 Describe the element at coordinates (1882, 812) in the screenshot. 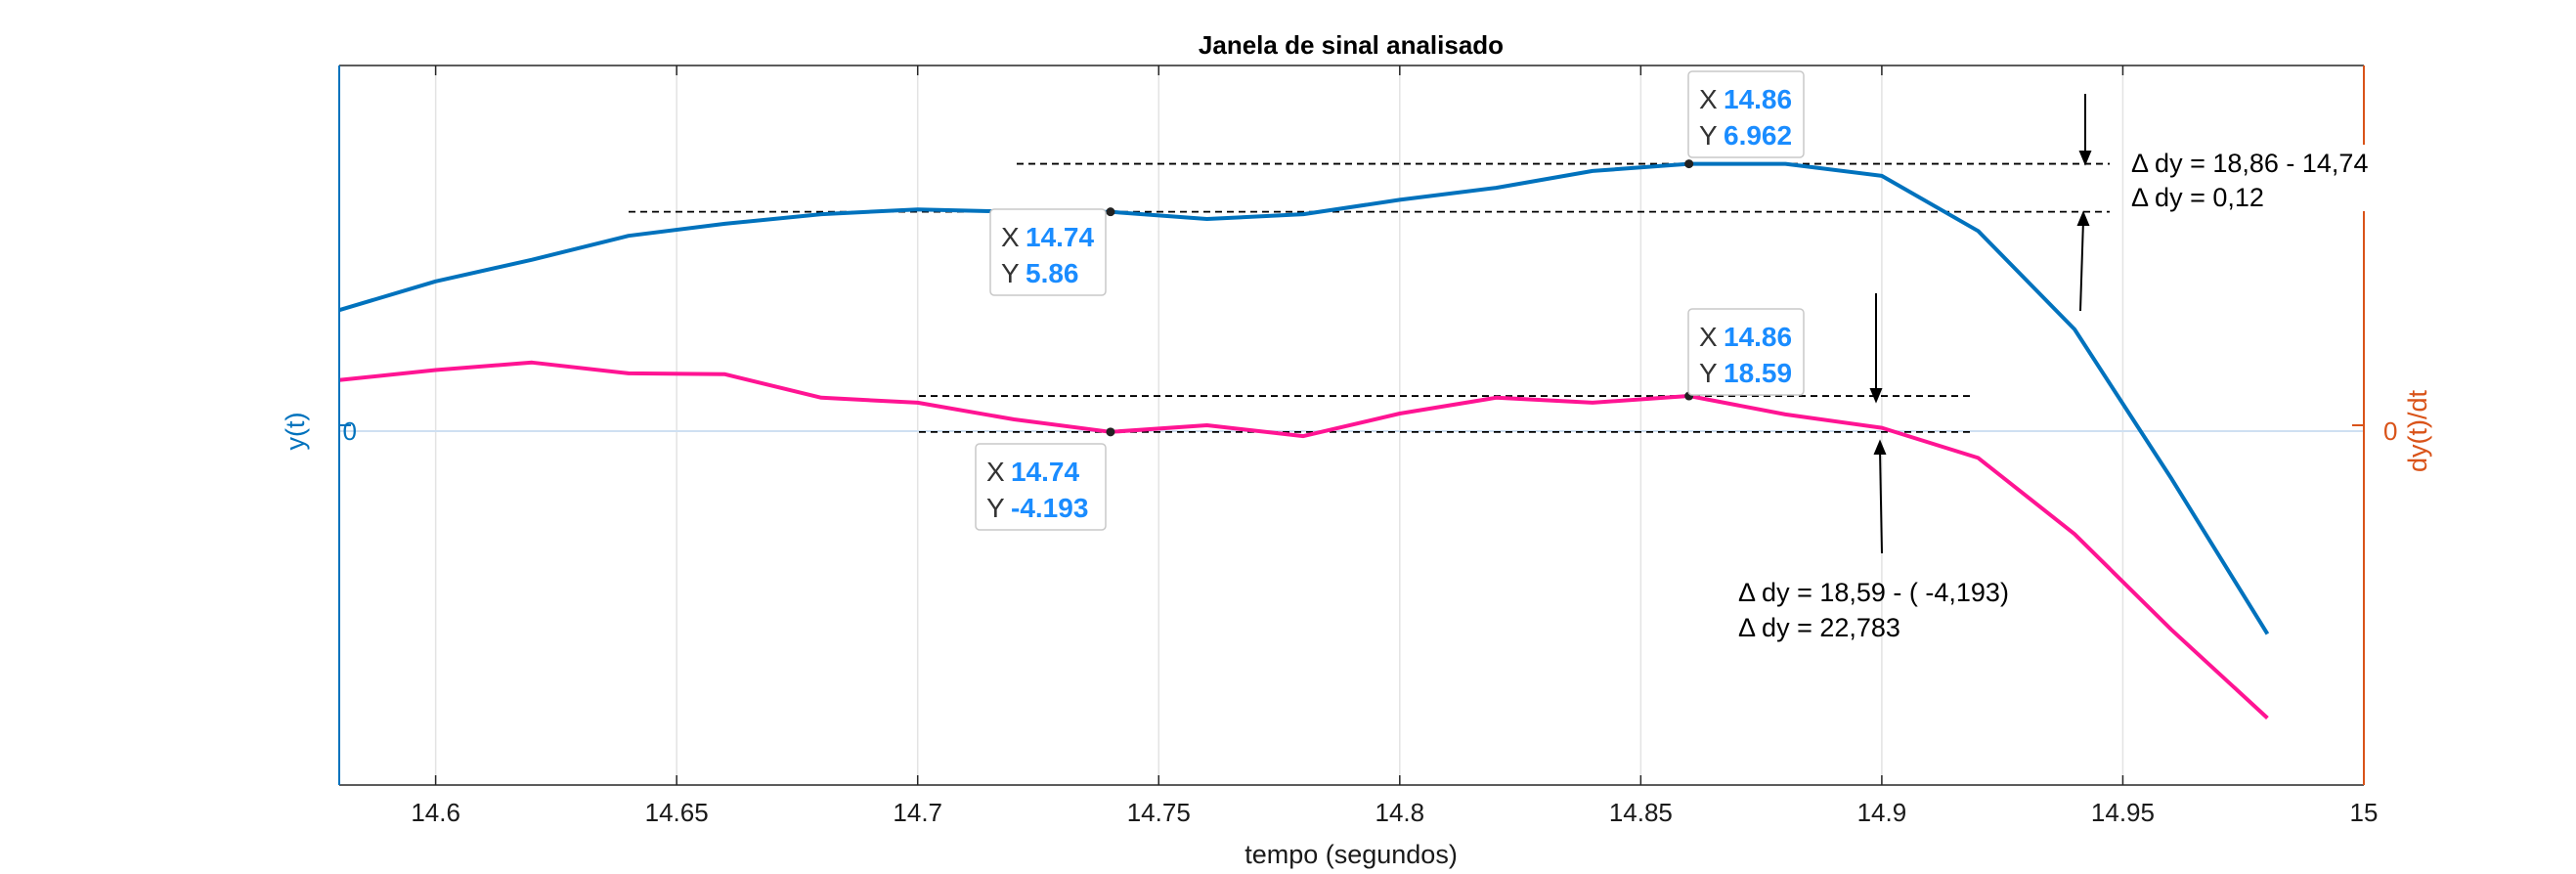

I see `x-tick-label-6: 14.9` at that location.